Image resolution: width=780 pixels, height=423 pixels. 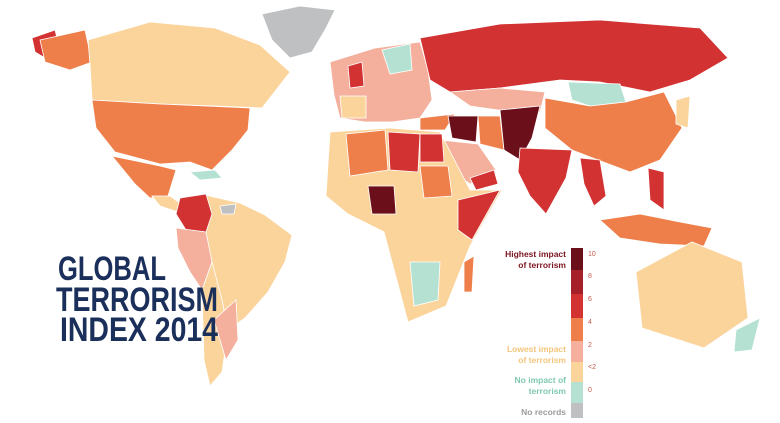 What do you see at coordinates (353, 107) in the screenshot?
I see `iberia` at bounding box center [353, 107].